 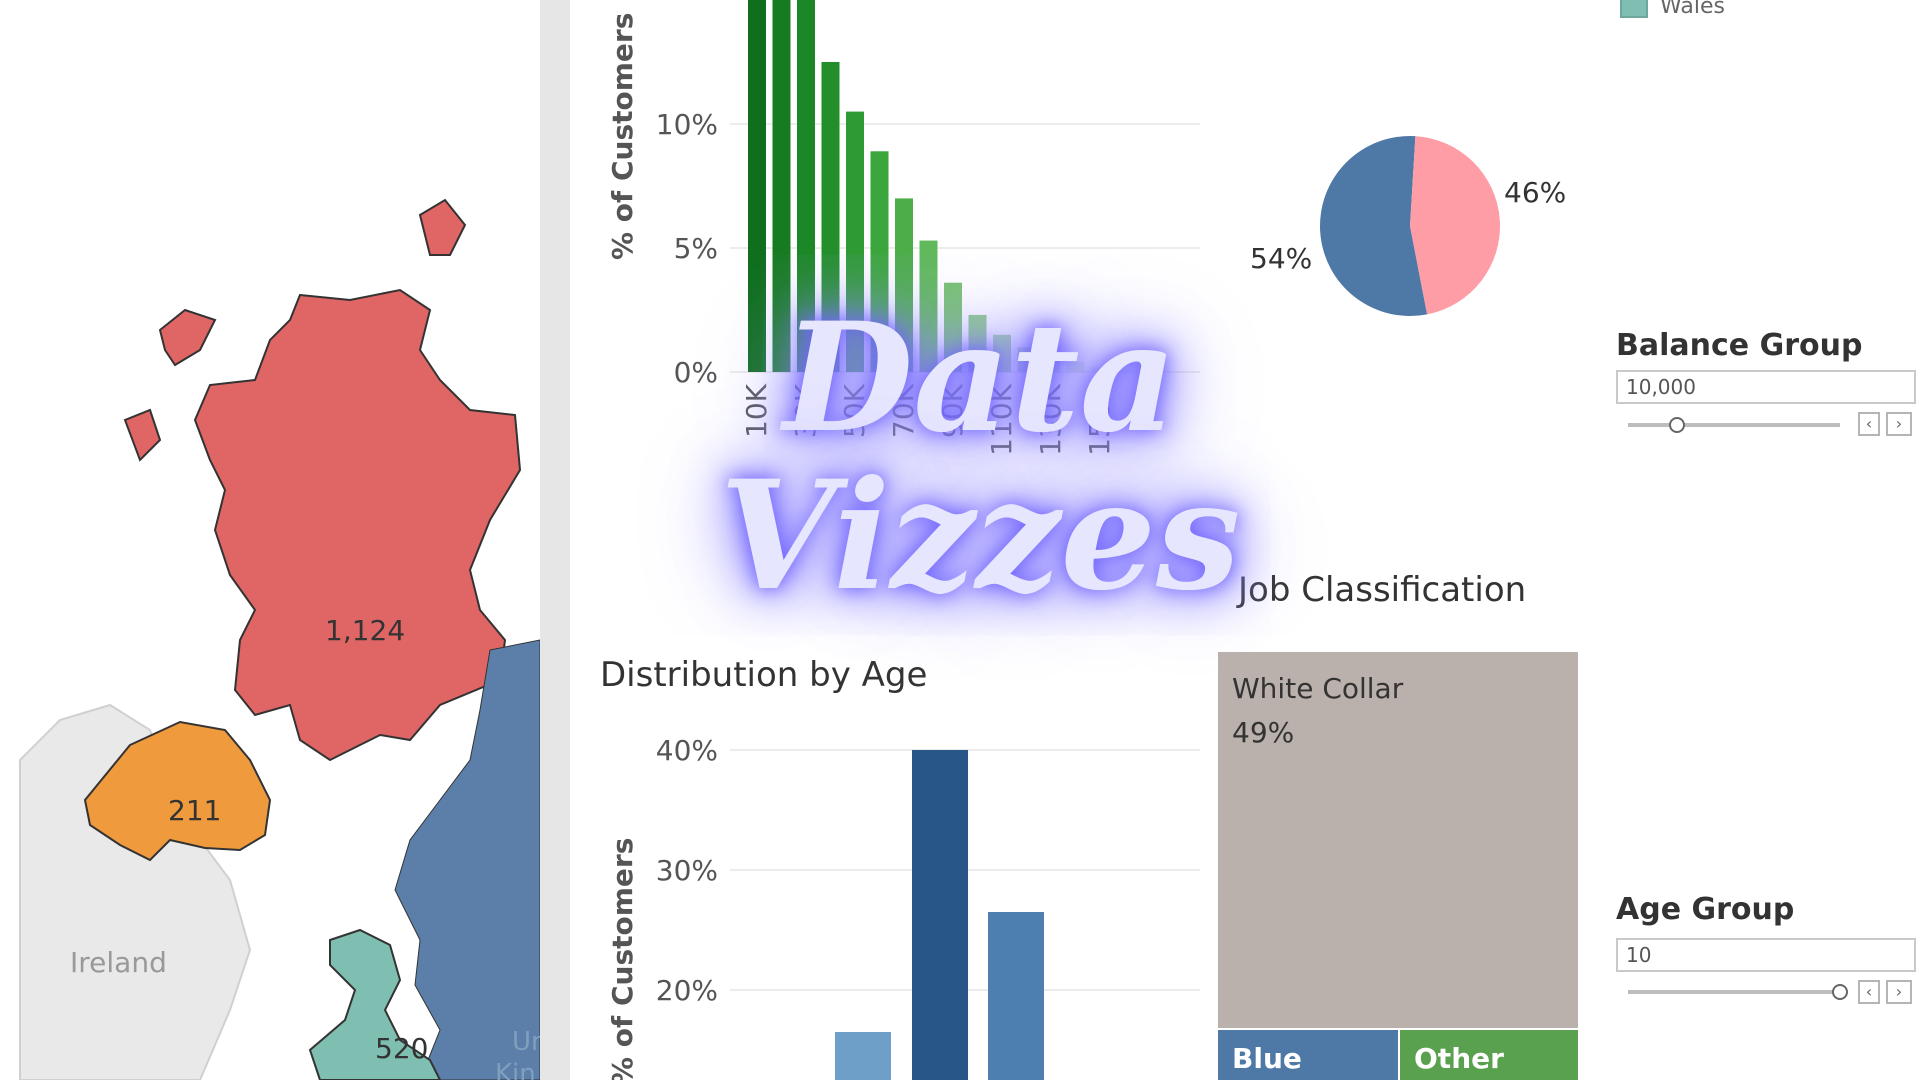 What do you see at coordinates (696, 372) in the screenshot?
I see `balance-y-tick: 0%` at bounding box center [696, 372].